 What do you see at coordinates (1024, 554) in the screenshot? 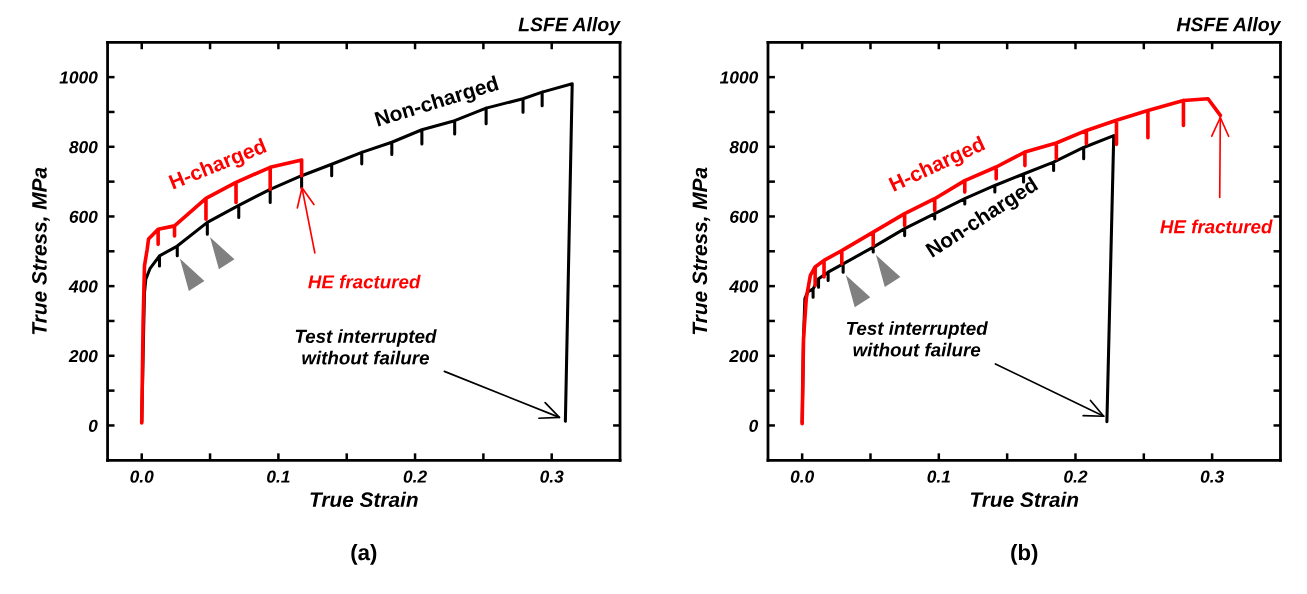
I see `text: (b)` at bounding box center [1024, 554].